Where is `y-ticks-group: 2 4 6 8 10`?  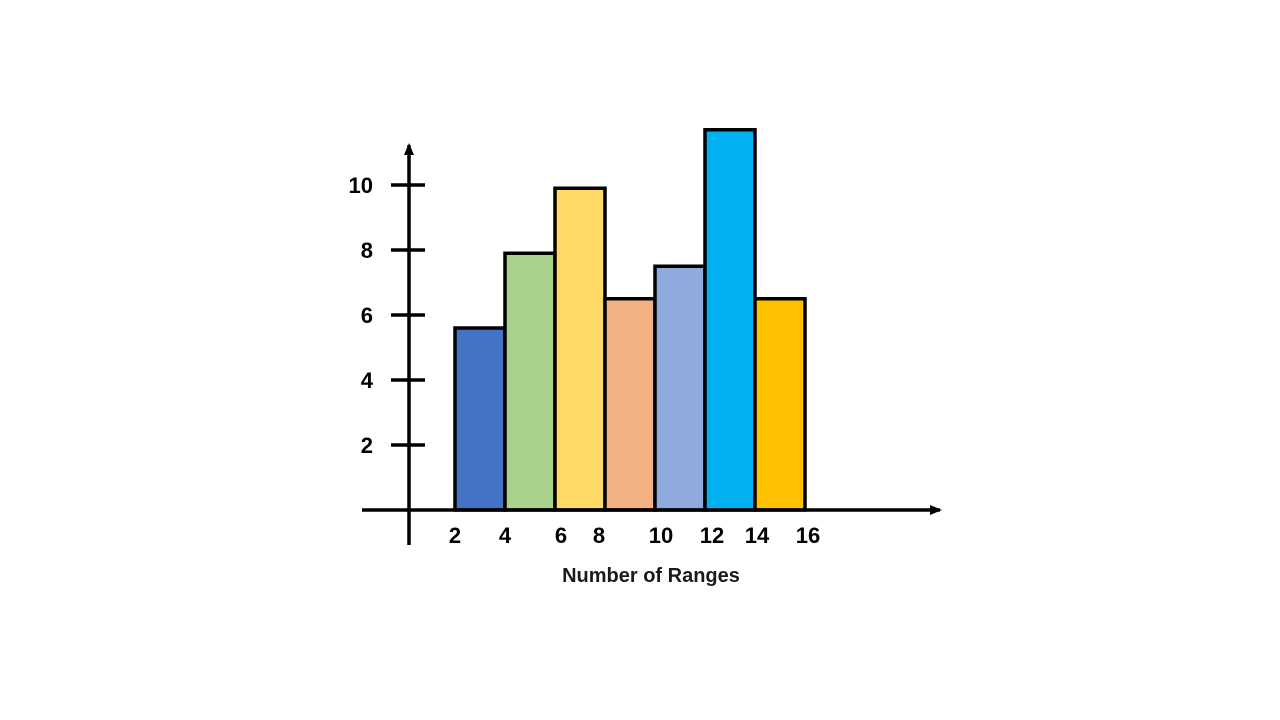 y-ticks-group: 2 4 6 8 10 is located at coordinates (387, 315).